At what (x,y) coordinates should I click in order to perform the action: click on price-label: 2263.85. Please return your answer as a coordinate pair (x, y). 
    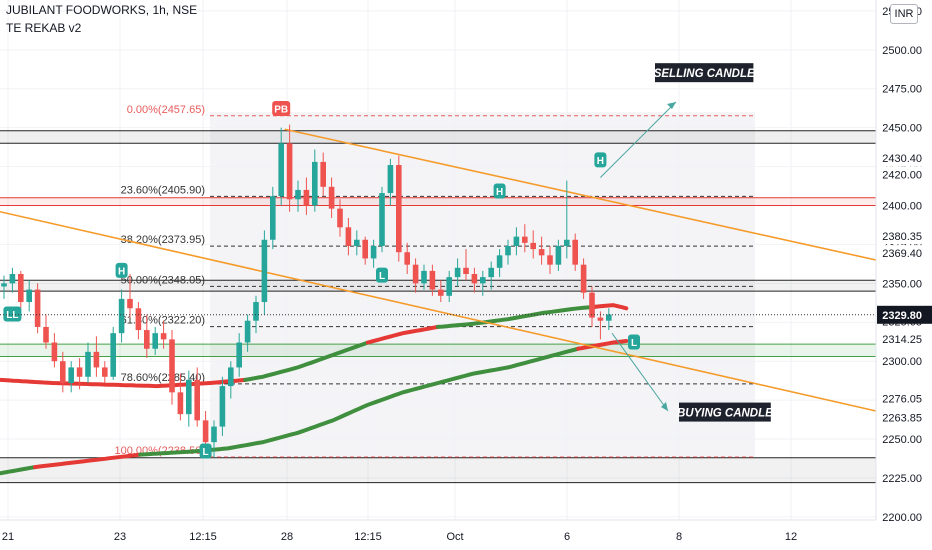
    Looking at the image, I should click on (902, 418).